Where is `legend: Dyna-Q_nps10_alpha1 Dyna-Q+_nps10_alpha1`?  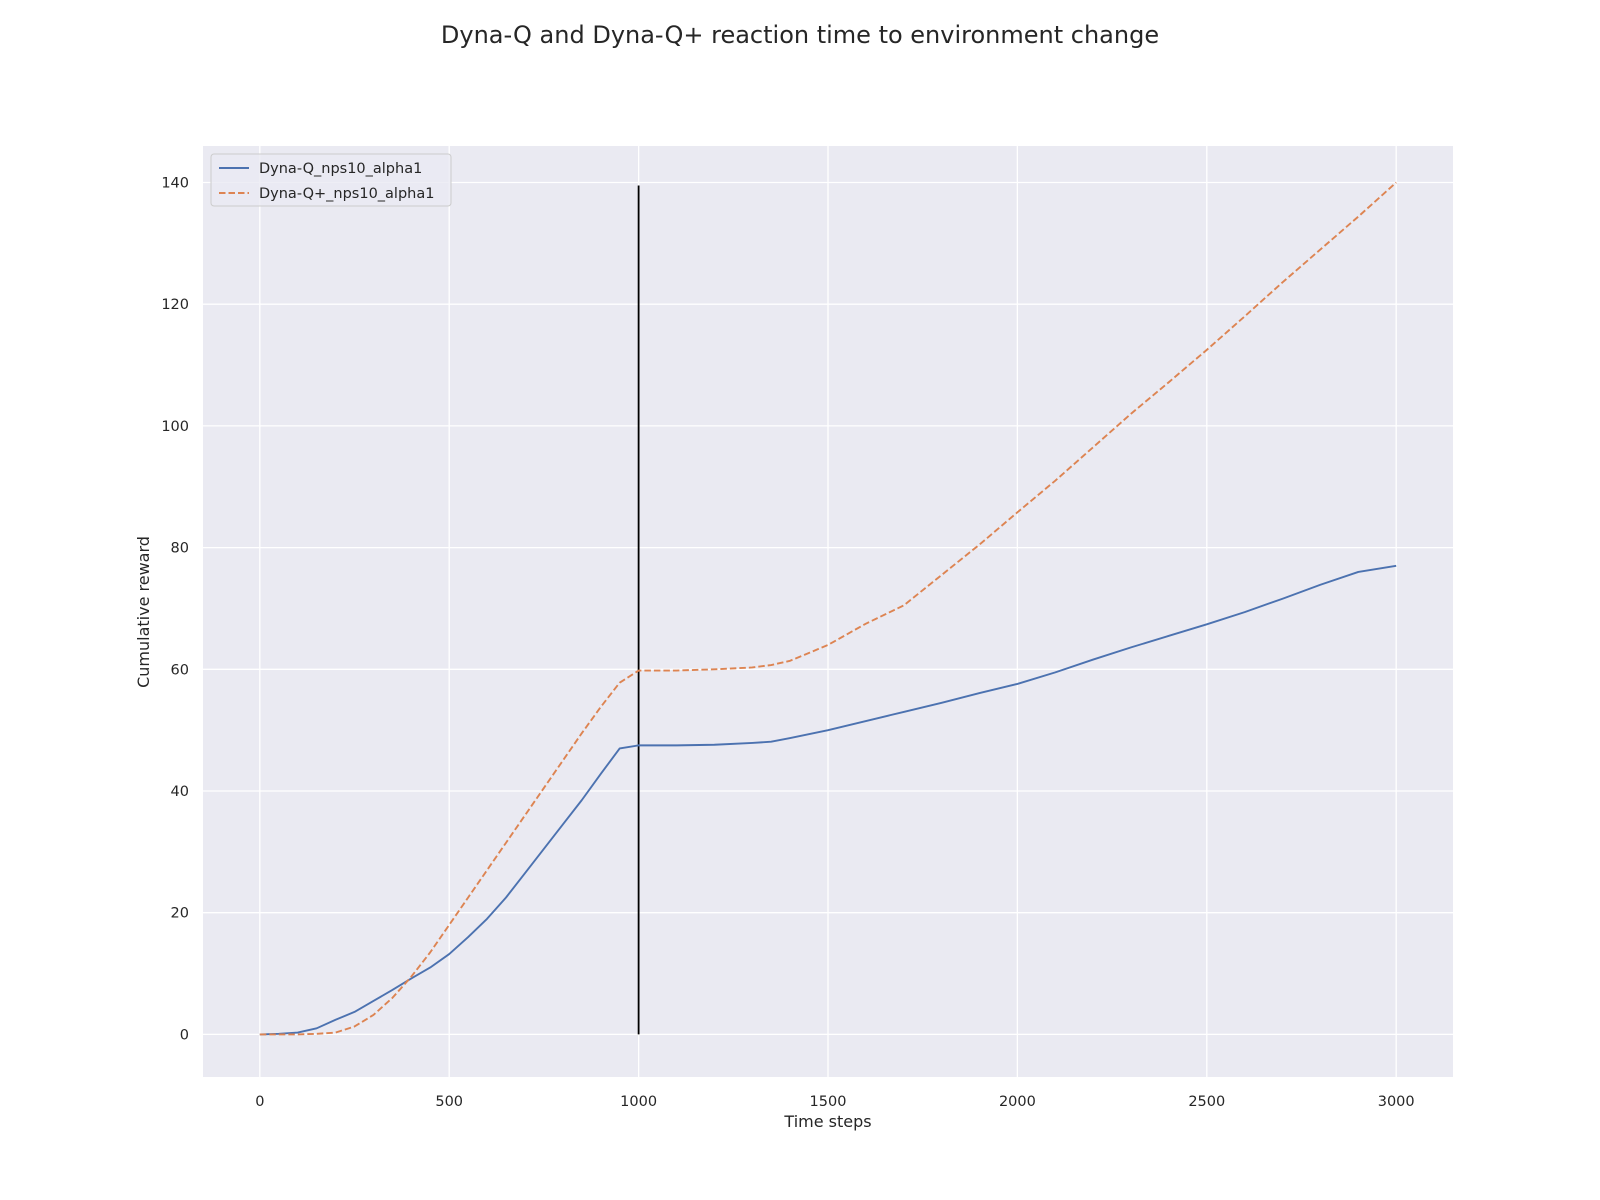 legend: Dyna-Q_nps10_alpha1 Dyna-Q+_nps10_alpha1 is located at coordinates (331, 180).